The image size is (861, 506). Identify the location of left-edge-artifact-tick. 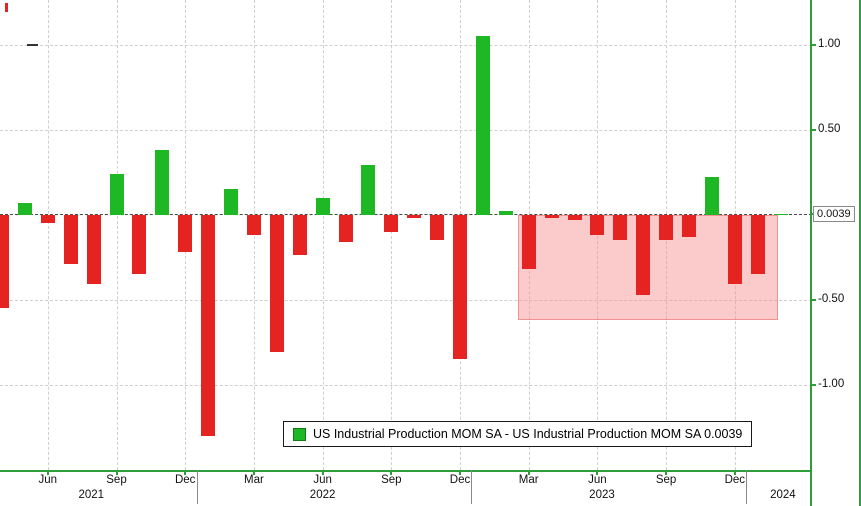
(6, 7).